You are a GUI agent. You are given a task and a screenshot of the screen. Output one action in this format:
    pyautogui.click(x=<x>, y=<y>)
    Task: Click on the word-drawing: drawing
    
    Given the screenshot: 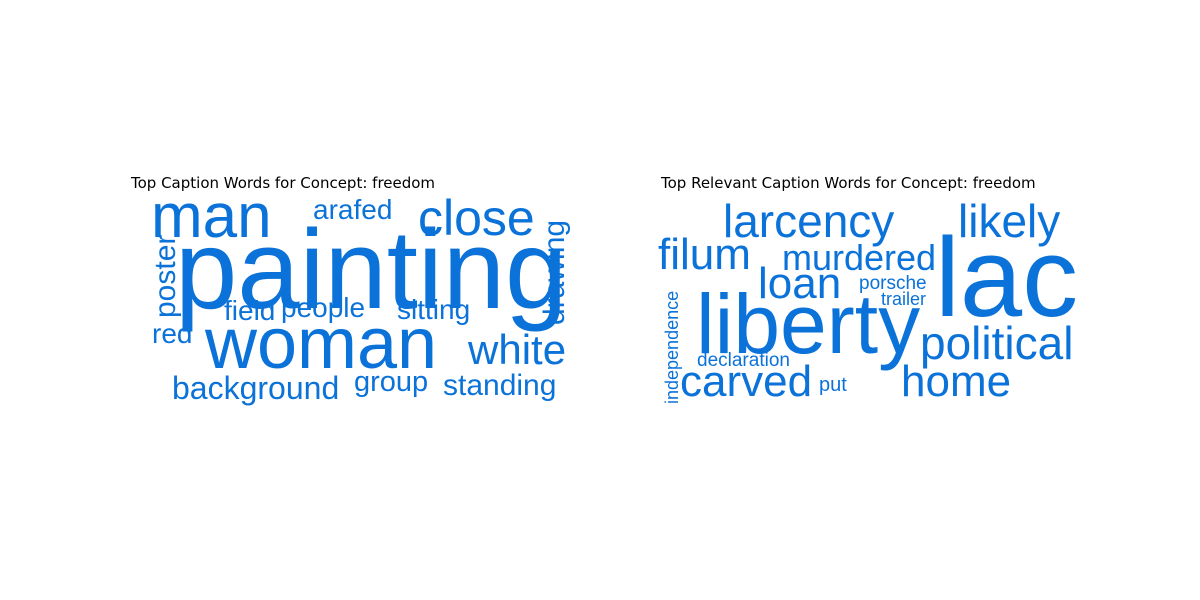 What is the action you would take?
    pyautogui.click(x=554, y=272)
    